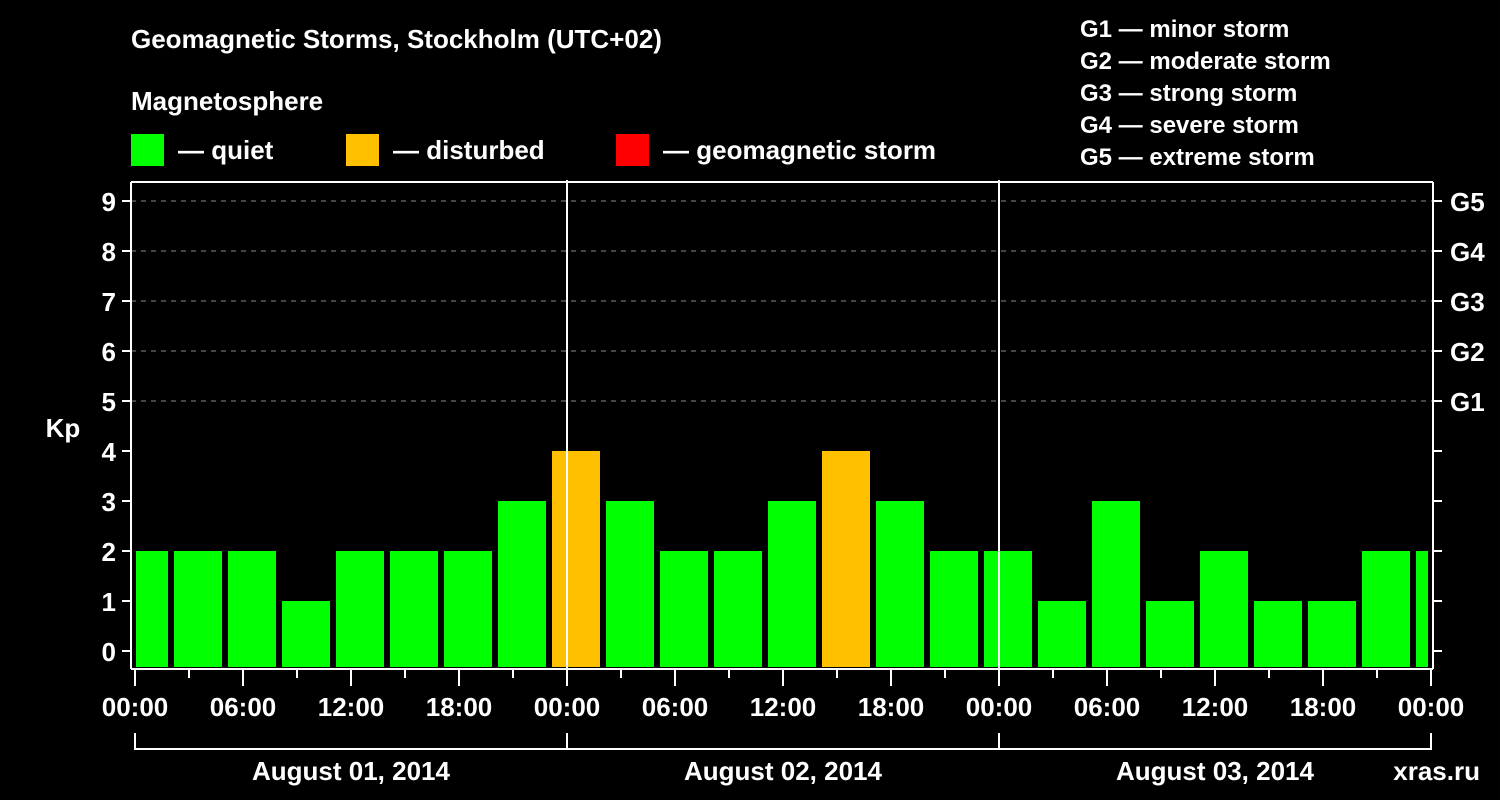 Image resolution: width=1500 pixels, height=800 pixels. What do you see at coordinates (109, 352) in the screenshot?
I see `y-tick-label: 6` at bounding box center [109, 352].